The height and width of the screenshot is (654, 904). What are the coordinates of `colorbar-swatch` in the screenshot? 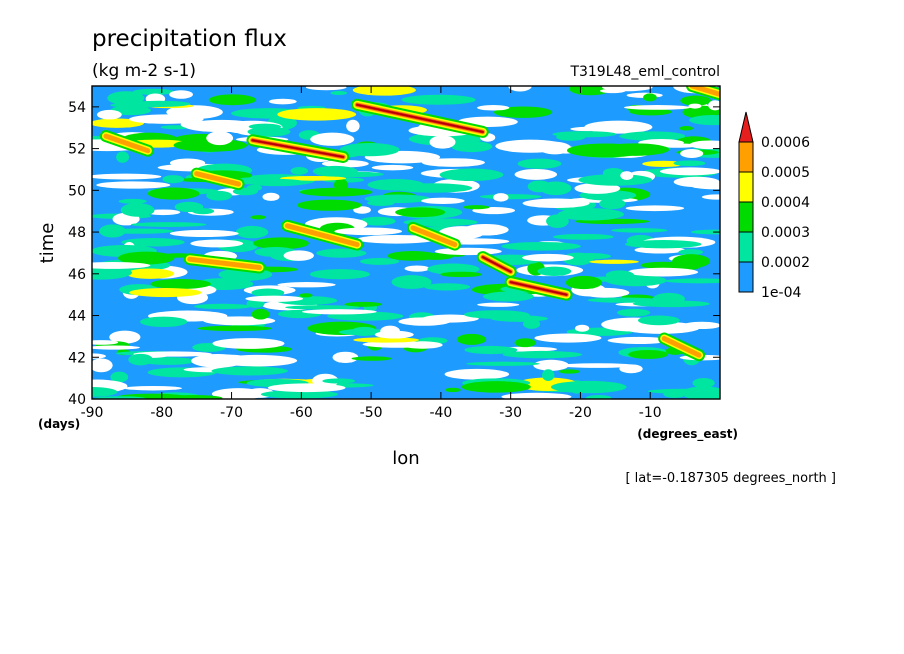 It's located at (746, 157).